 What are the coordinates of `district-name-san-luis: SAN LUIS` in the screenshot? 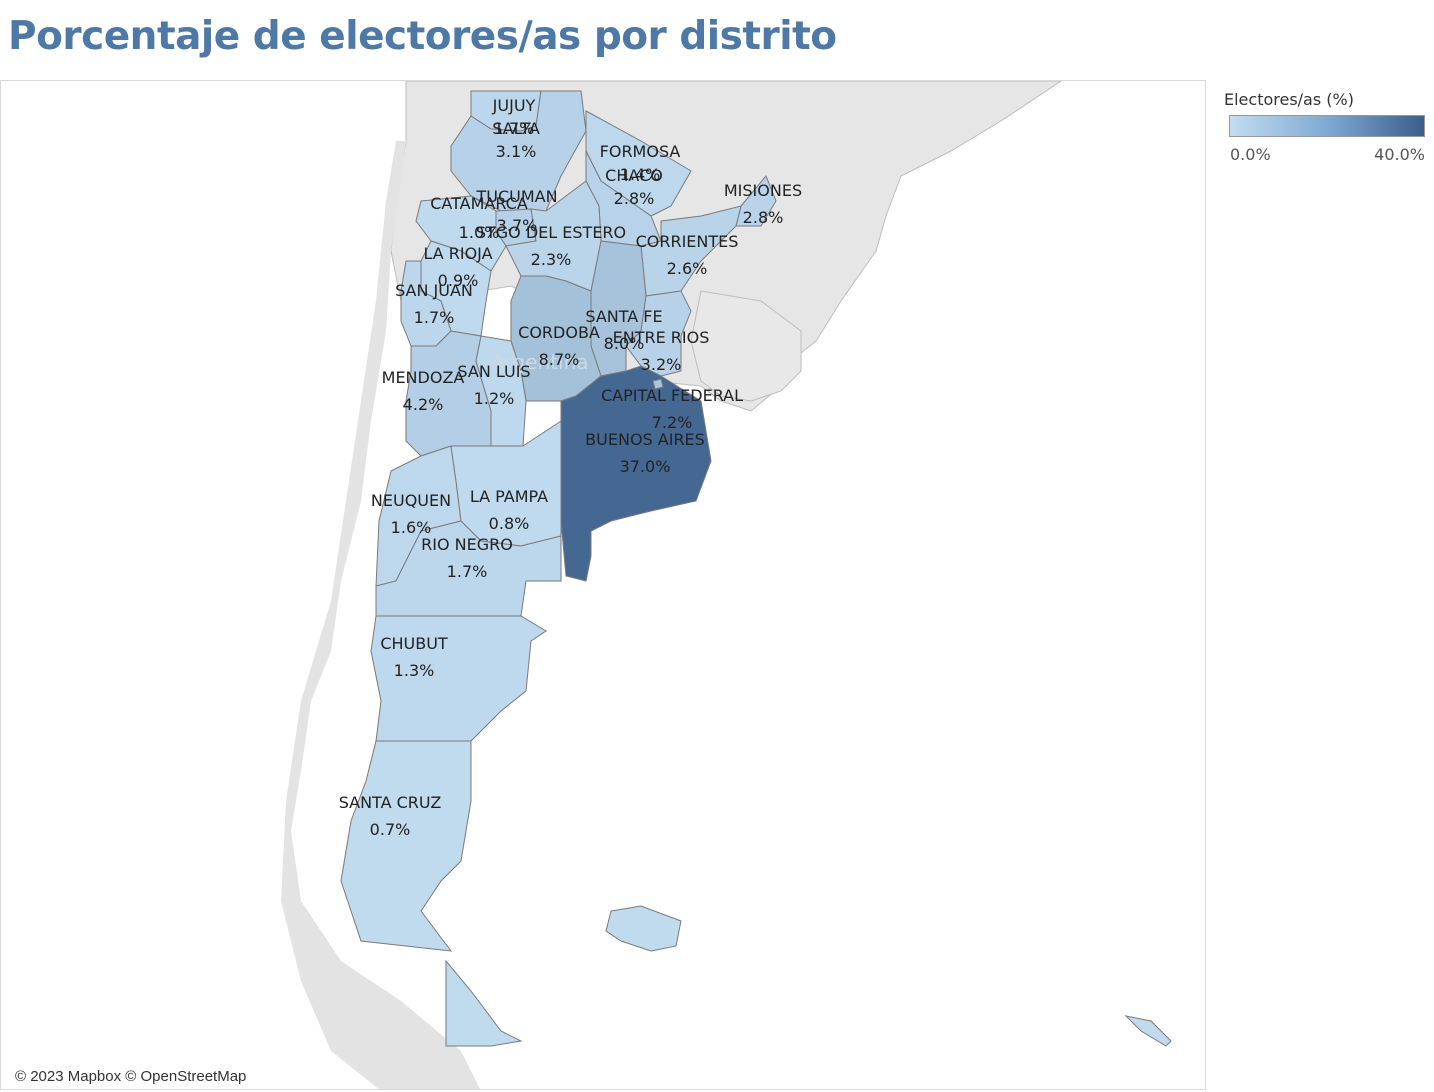 It's located at (493, 371).